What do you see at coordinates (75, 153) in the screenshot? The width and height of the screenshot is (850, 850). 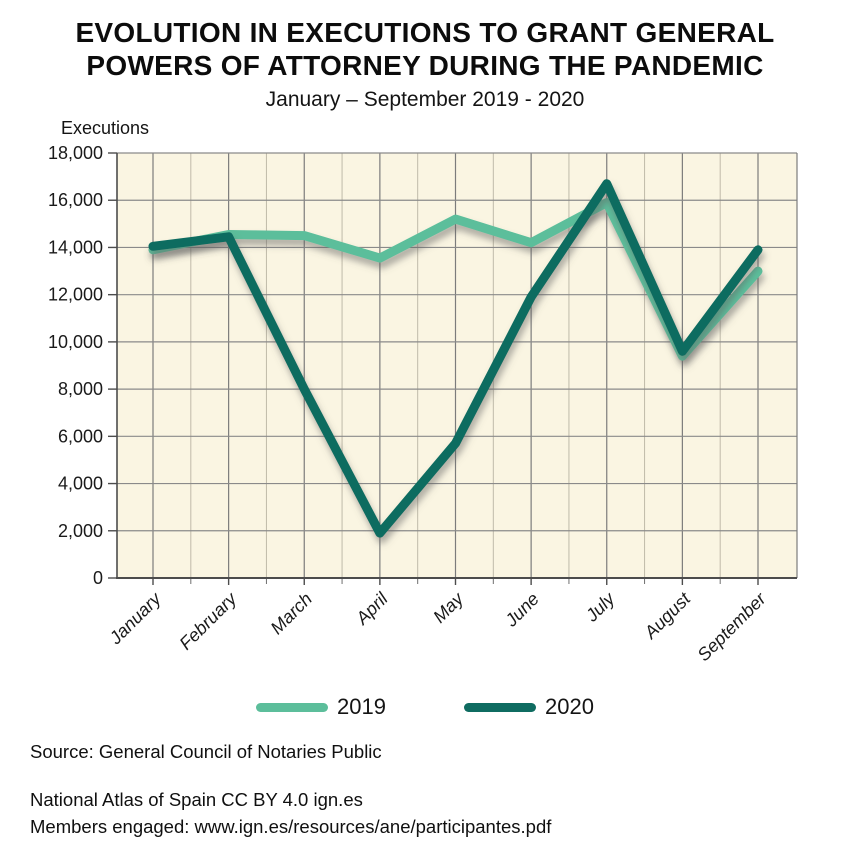 I see `y-tick-label: 18,000` at bounding box center [75, 153].